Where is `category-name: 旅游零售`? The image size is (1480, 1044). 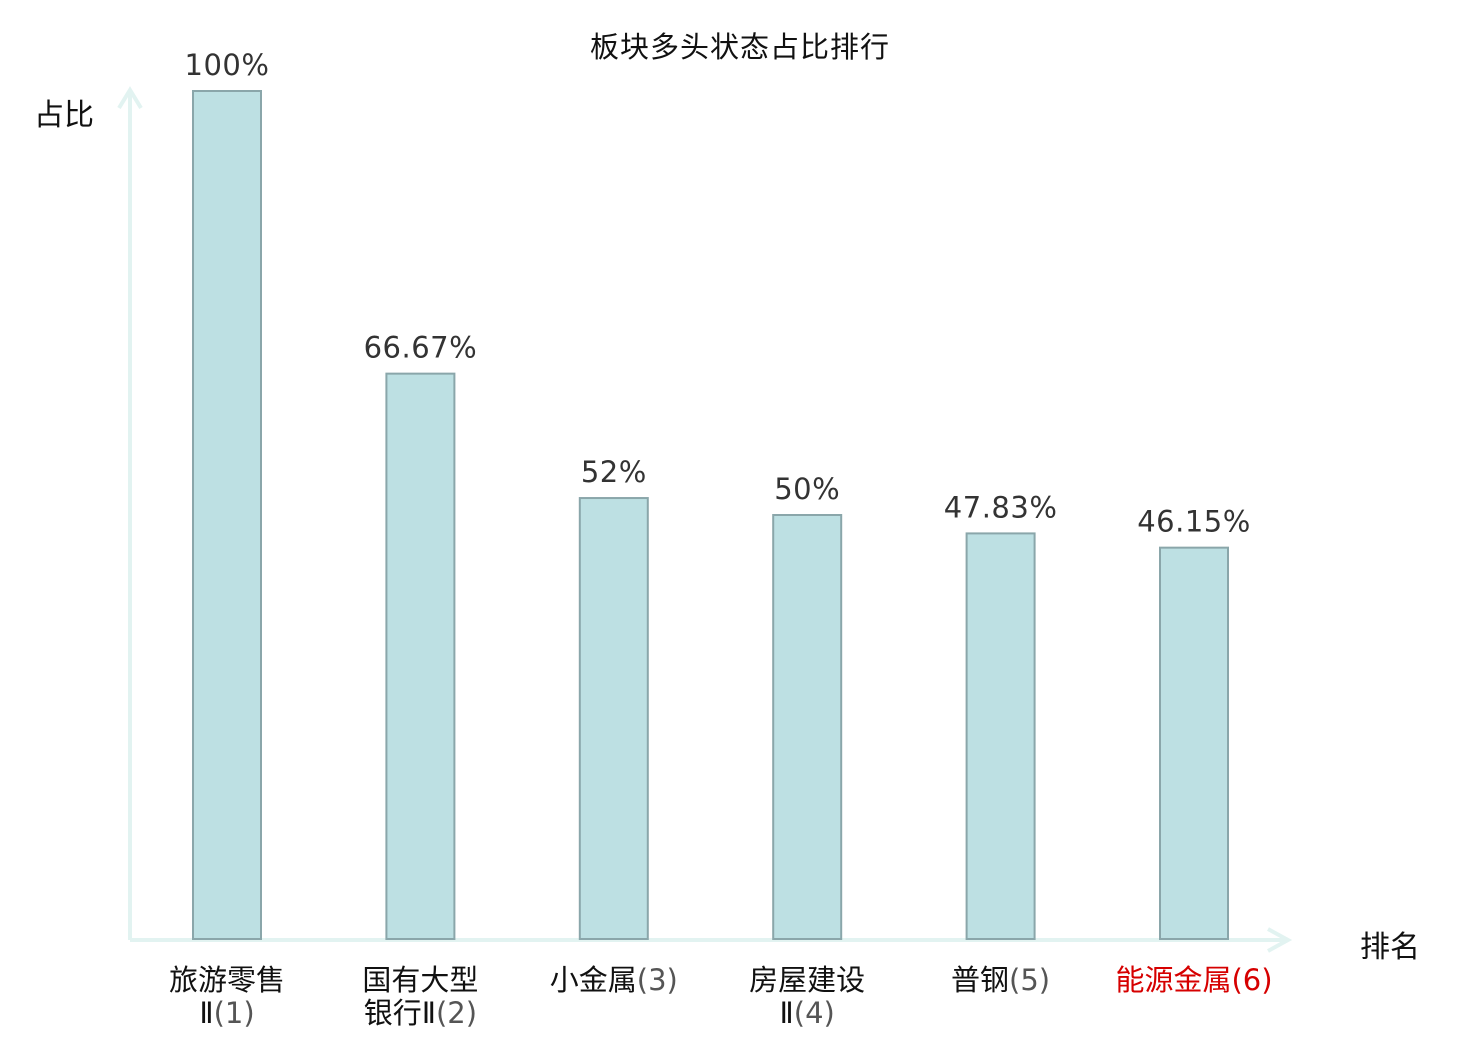
category-name: 旅游零售 is located at coordinates (226, 980).